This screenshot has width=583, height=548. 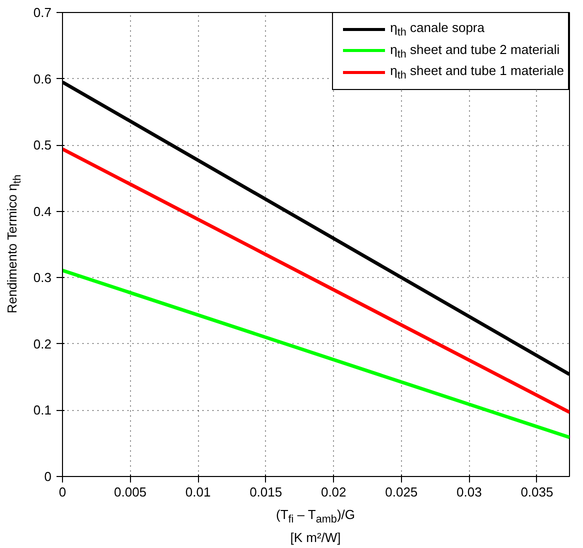 I want to click on y-tick-label: 0.7, so click(x=42, y=12).